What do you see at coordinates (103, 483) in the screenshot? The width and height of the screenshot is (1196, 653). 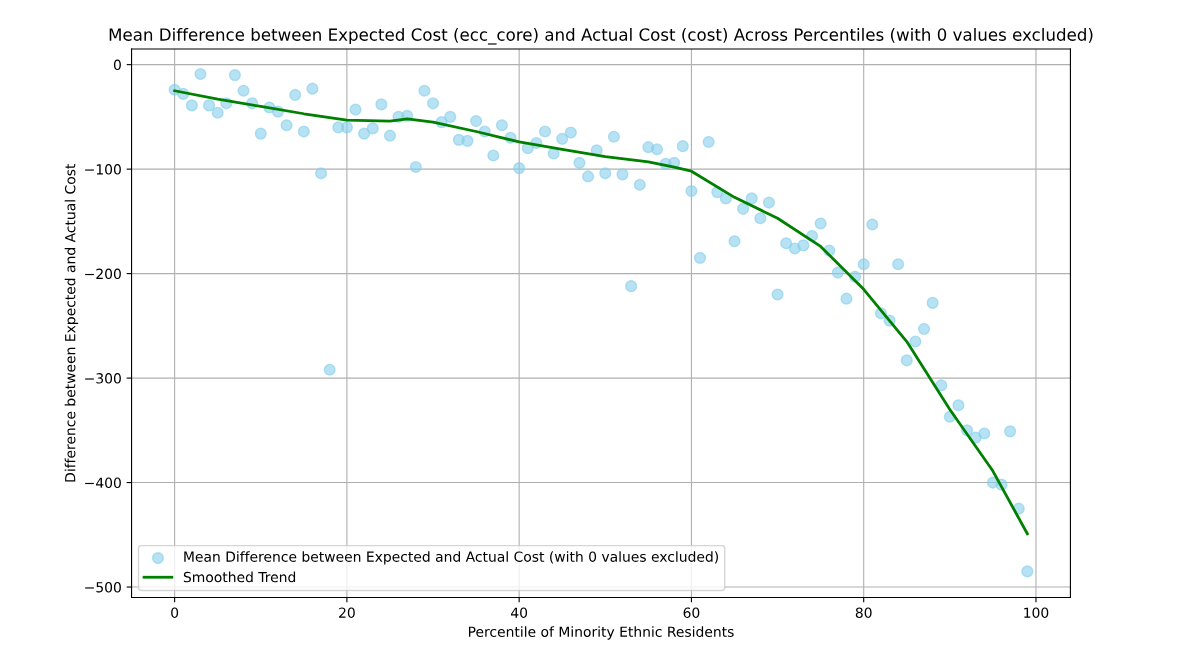 I see `y-tick-label: −400` at bounding box center [103, 483].